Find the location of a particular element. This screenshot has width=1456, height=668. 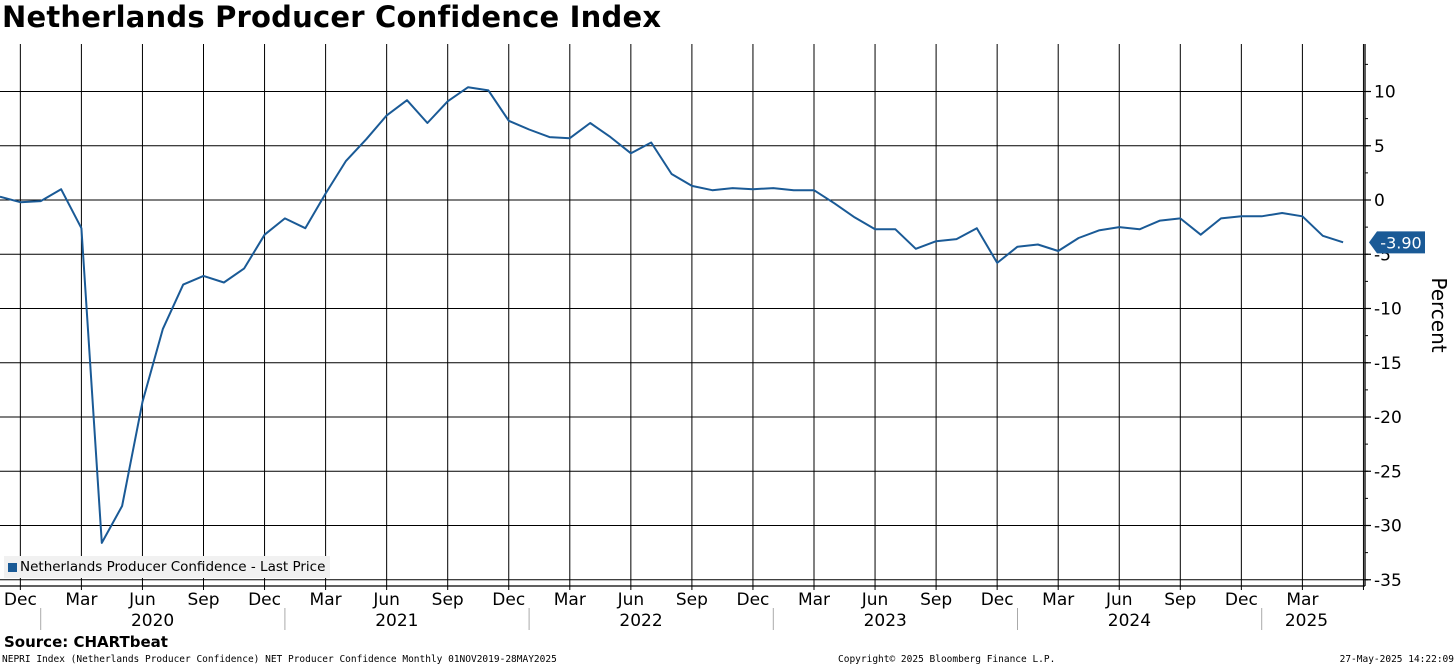

last-price-badge-shape is located at coordinates (1397, 242).